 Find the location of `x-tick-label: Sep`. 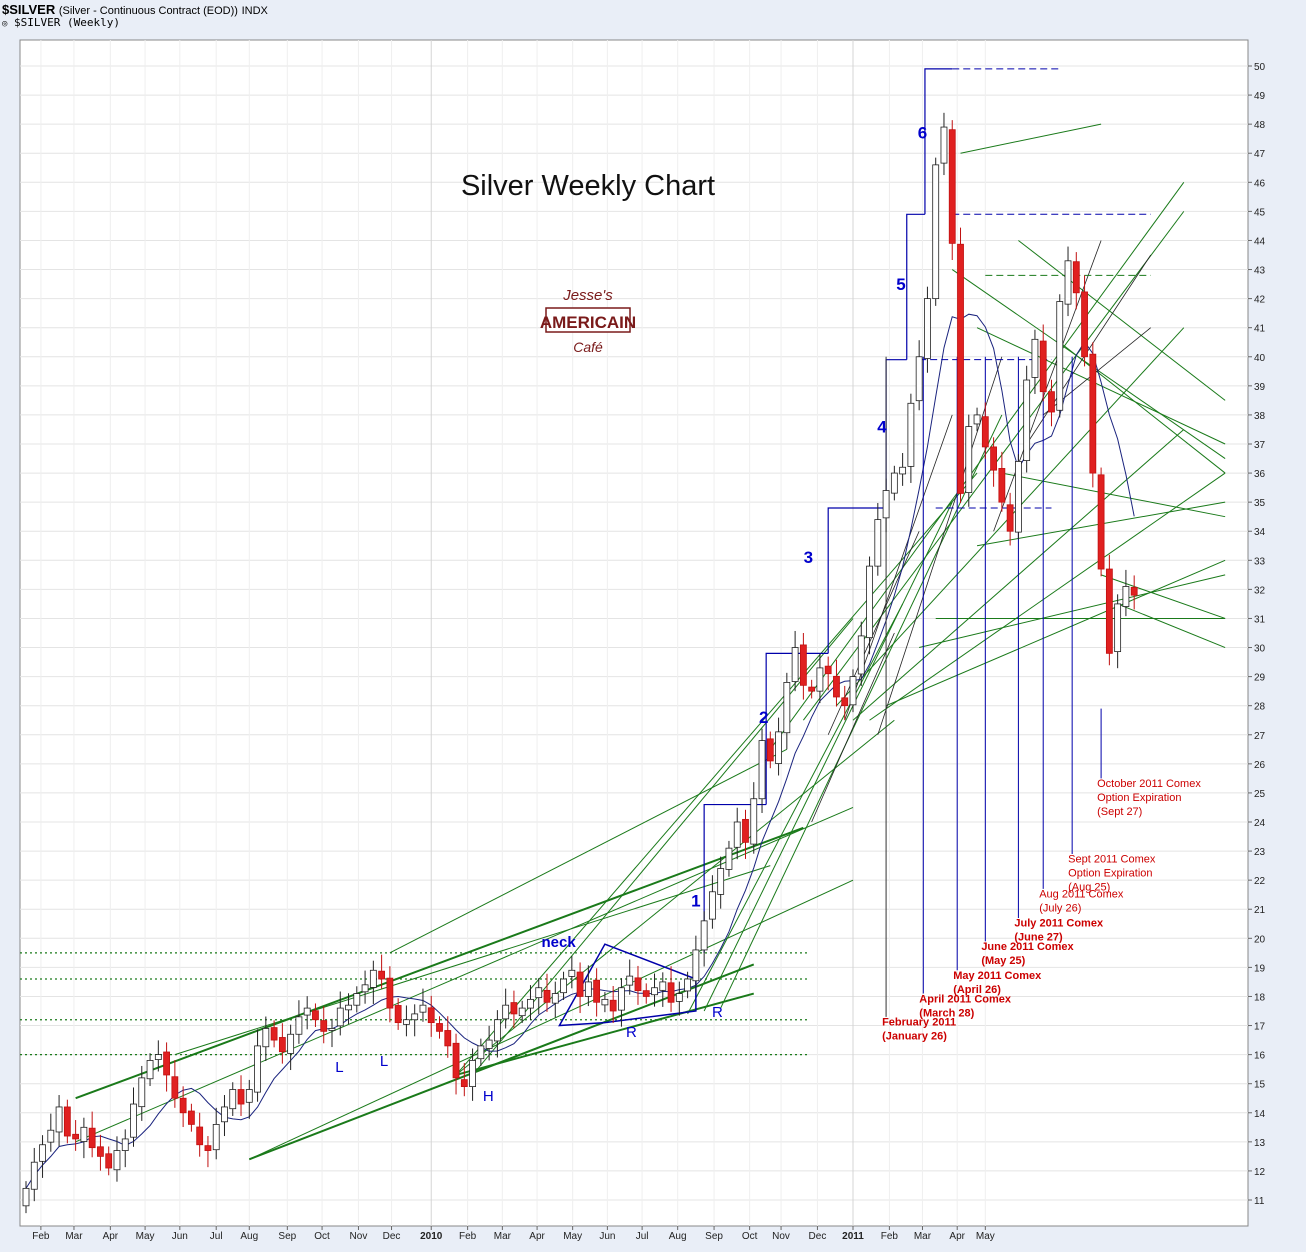

x-tick-label: Sep is located at coordinates (287, 1236).